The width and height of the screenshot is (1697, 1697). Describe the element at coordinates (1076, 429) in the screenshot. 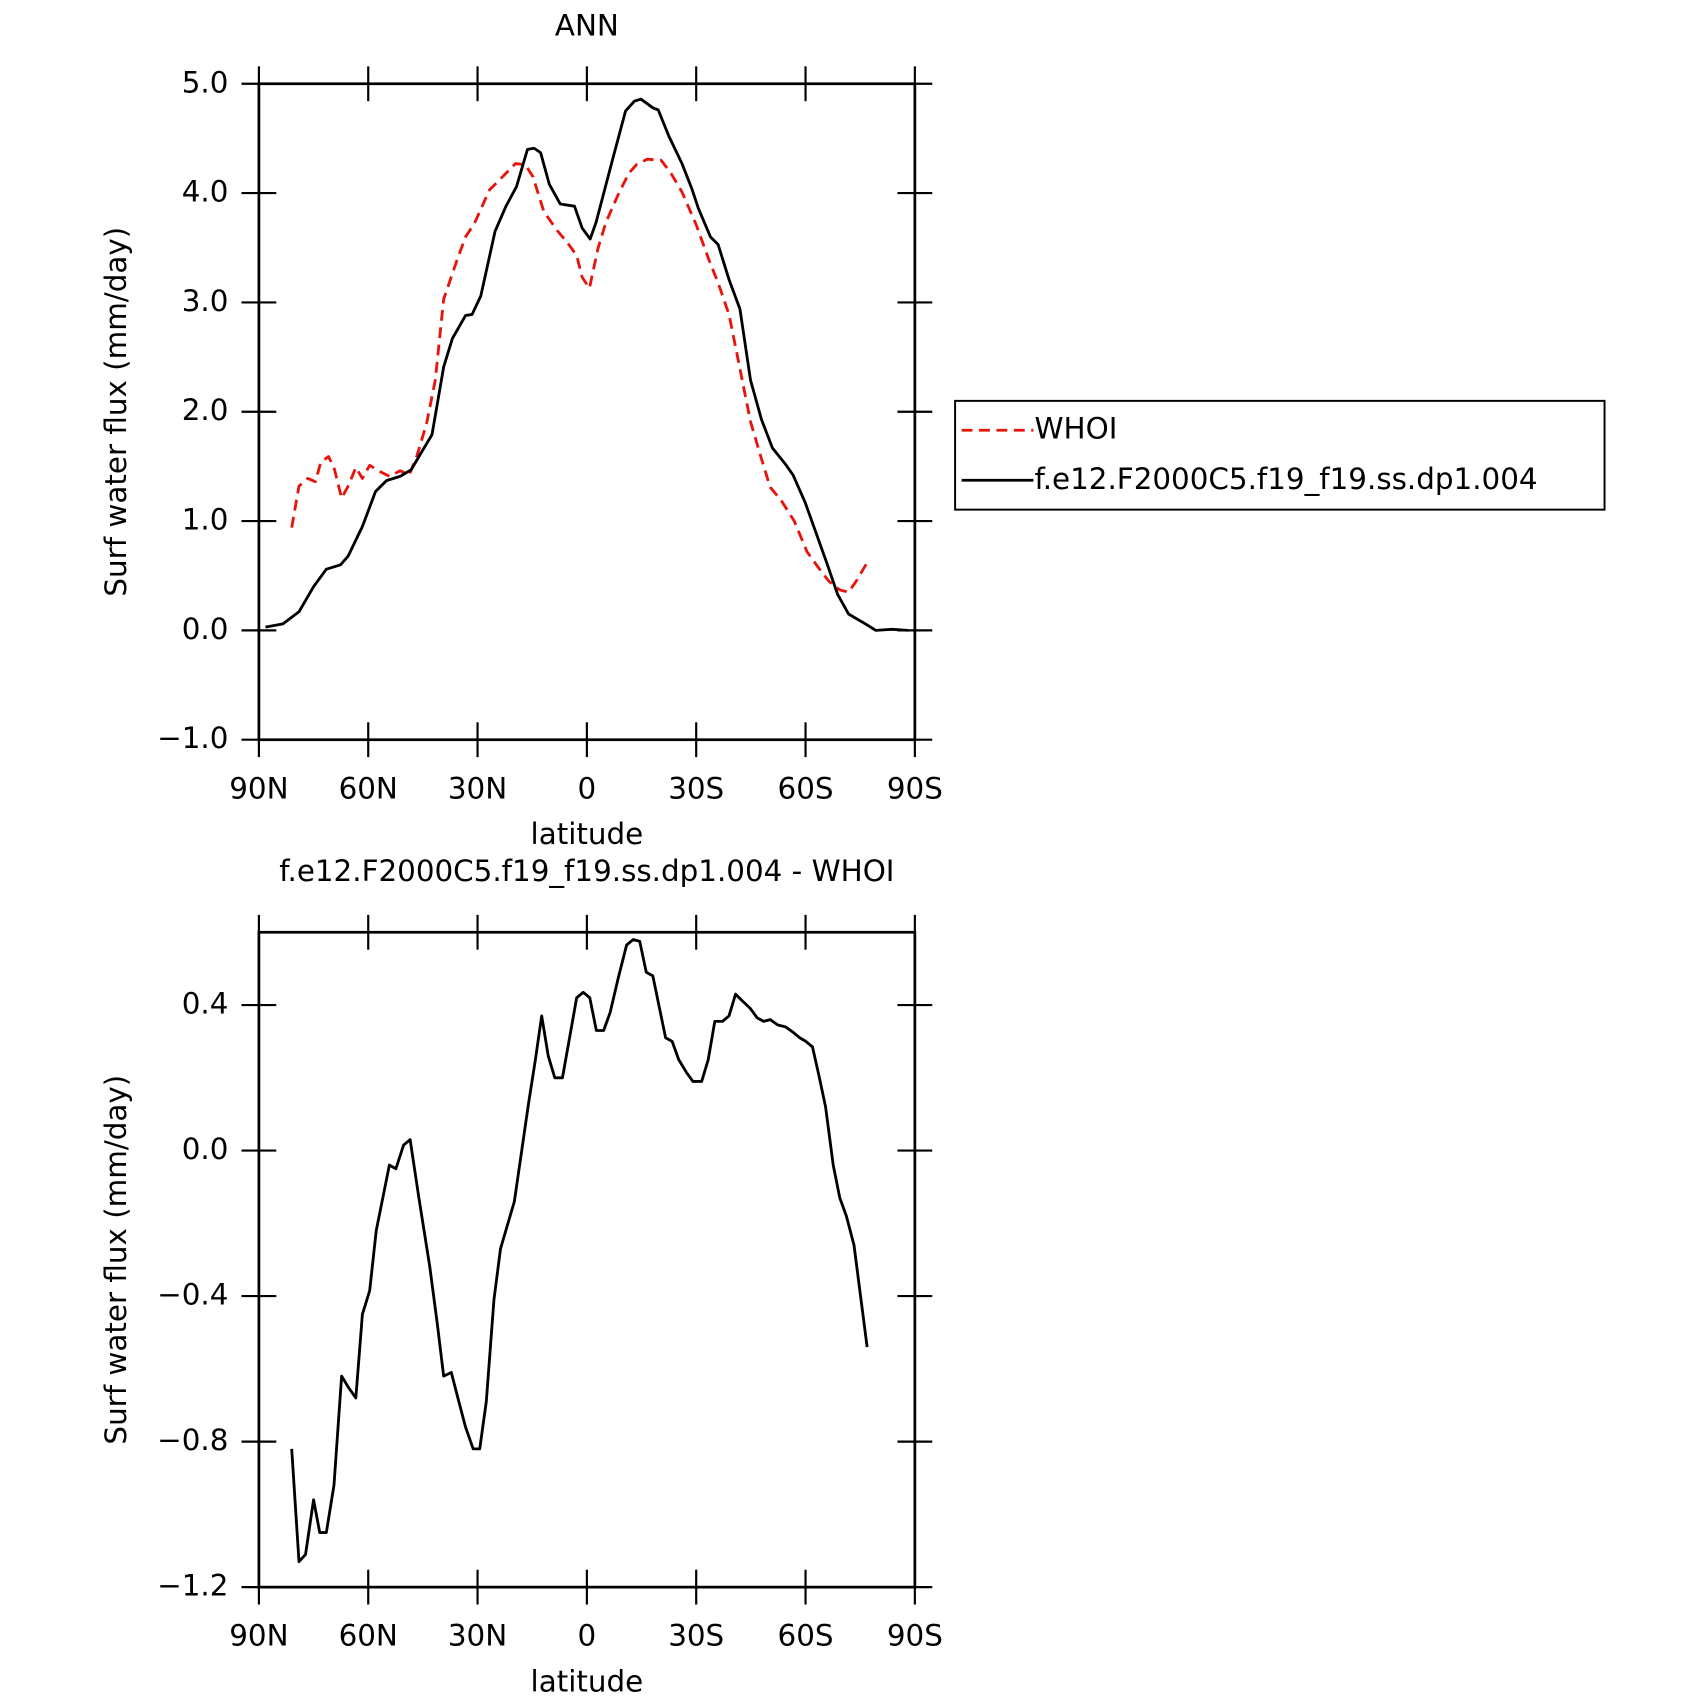

I see `legend-label: WHOI` at that location.